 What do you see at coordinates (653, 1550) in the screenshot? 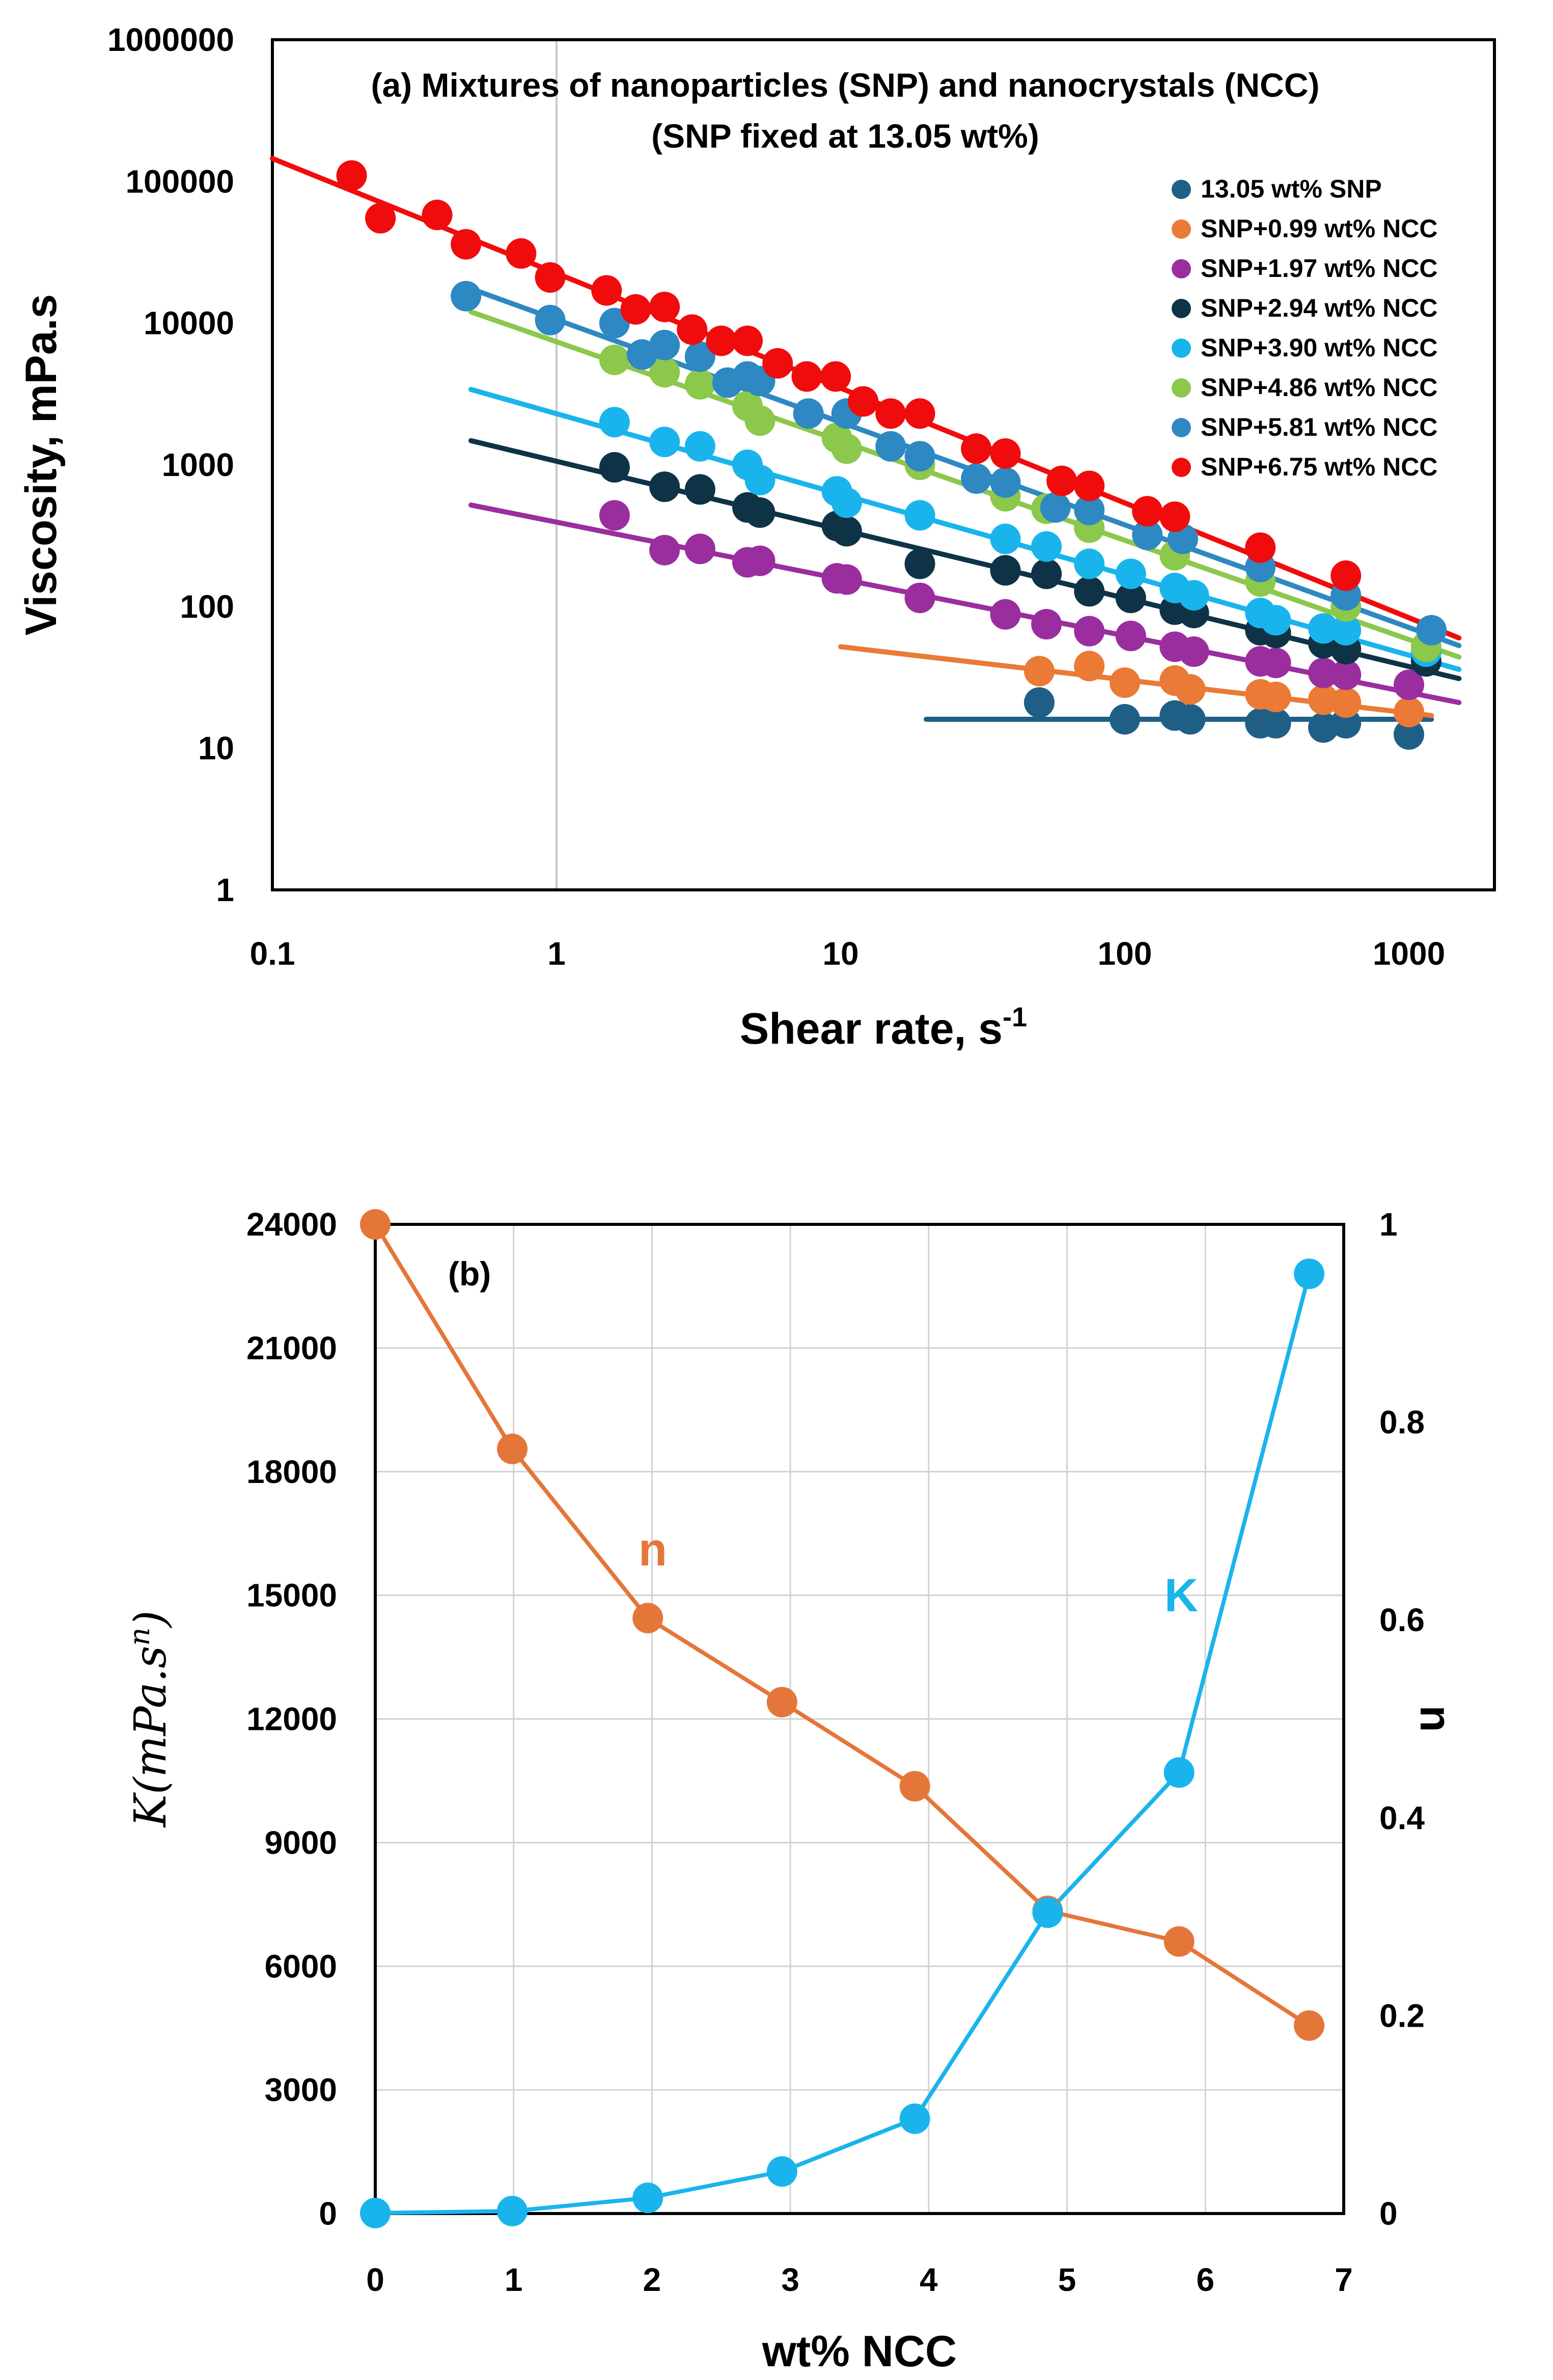
I see `n-curve-label: n` at bounding box center [653, 1550].